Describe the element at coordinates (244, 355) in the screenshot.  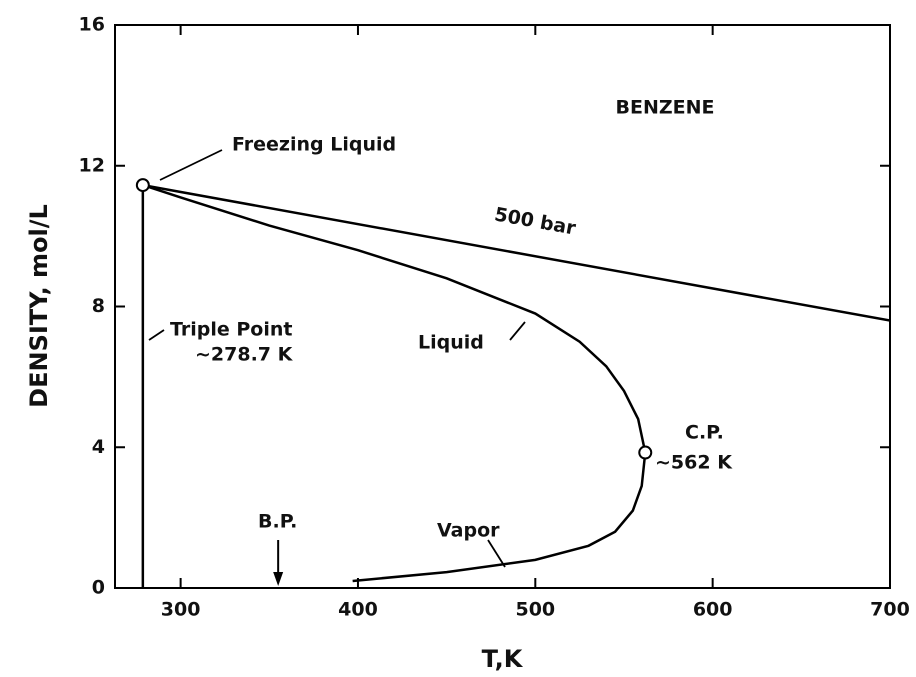
I see `annotation: ~278.7 K` at that location.